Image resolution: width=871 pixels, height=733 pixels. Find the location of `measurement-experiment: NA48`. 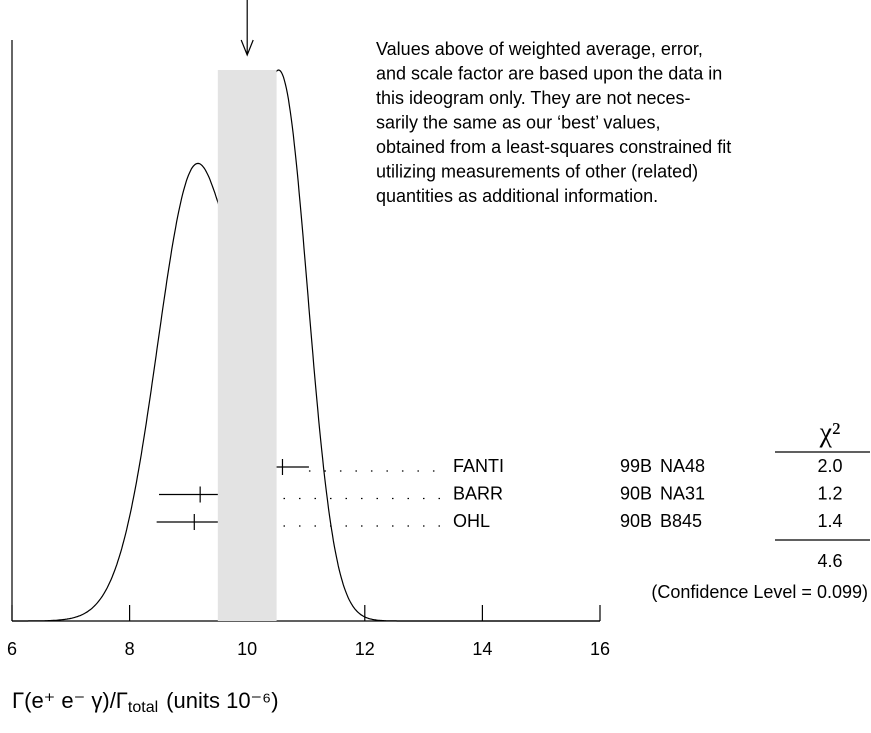

measurement-experiment: NA48 is located at coordinates (682, 466).